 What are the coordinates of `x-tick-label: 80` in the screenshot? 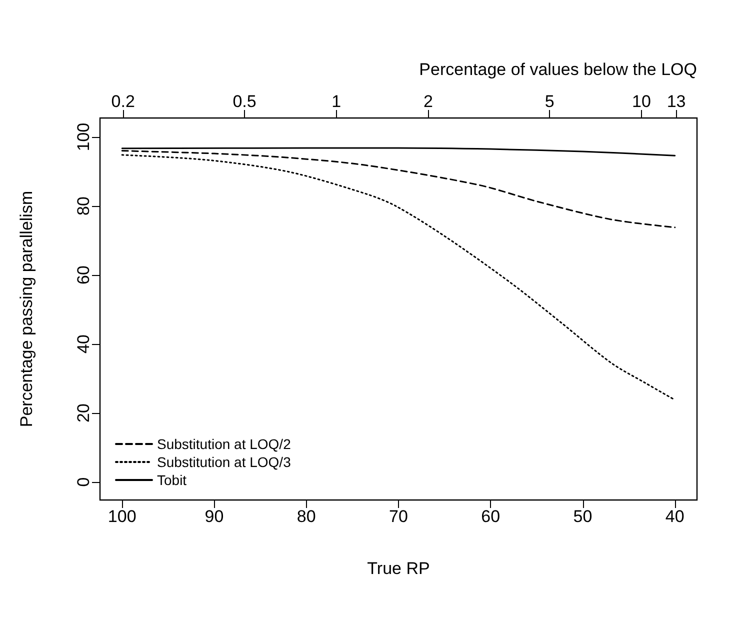 It's located at (306, 516).